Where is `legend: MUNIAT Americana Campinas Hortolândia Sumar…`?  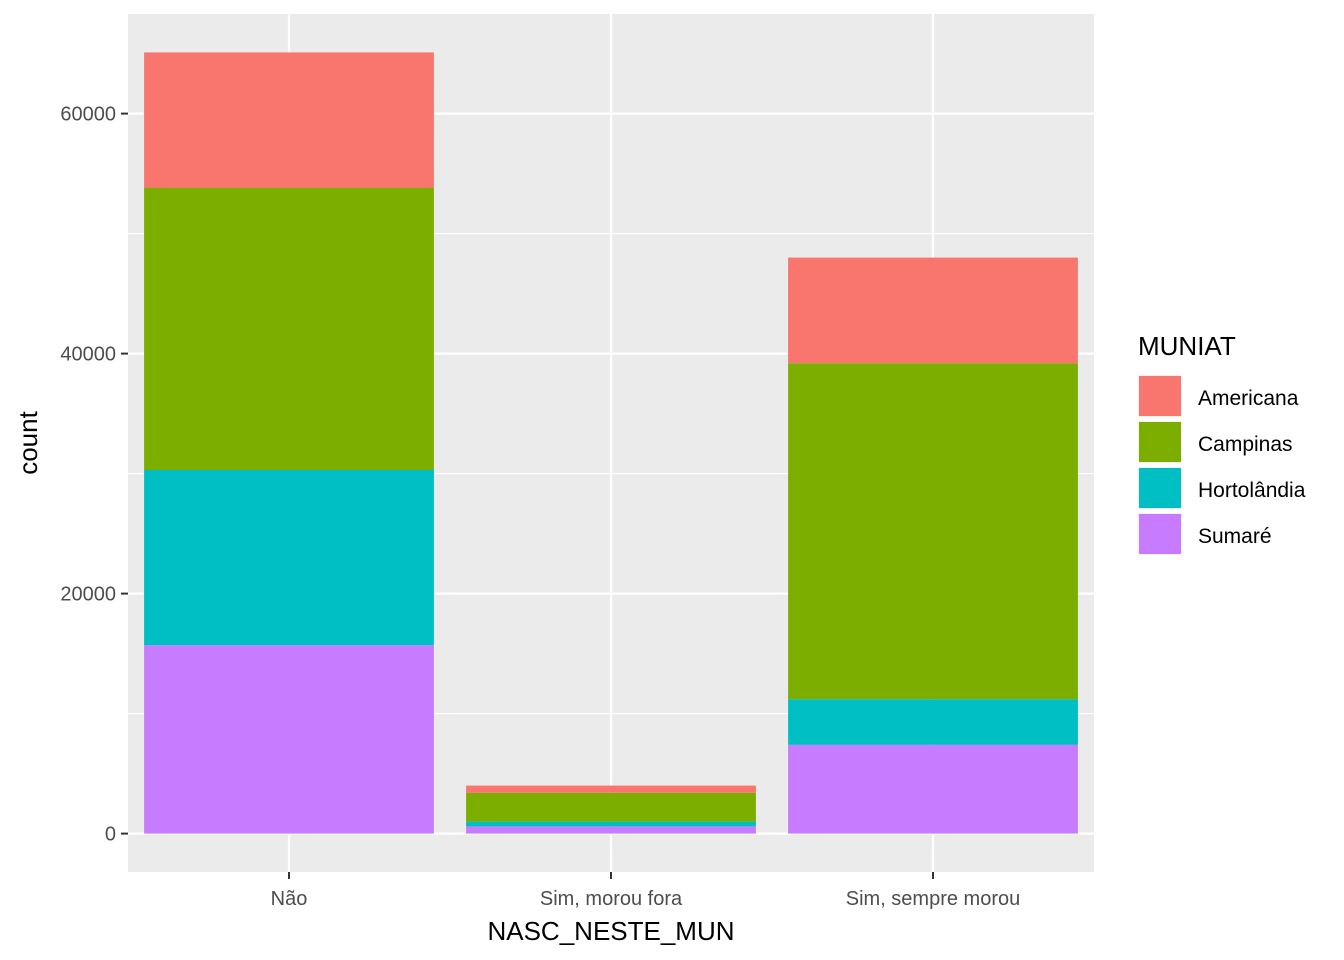 legend: MUNIAT Americana Campinas Hortolândia Sumar… is located at coordinates (1222, 443).